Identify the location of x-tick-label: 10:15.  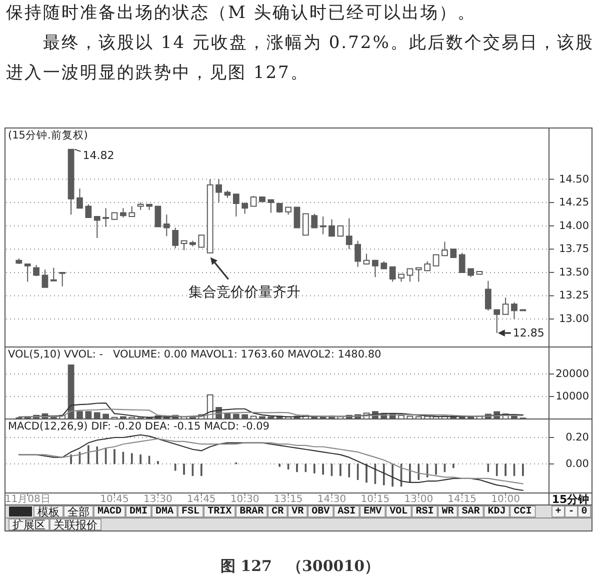
(375, 499).